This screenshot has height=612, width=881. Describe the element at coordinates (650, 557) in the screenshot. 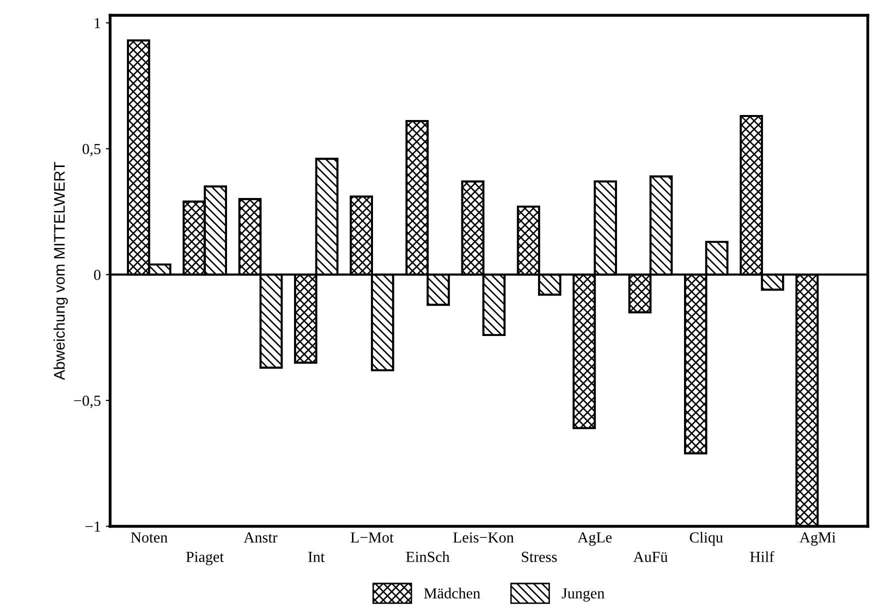

I see `x-tick-label: AuFü` at that location.